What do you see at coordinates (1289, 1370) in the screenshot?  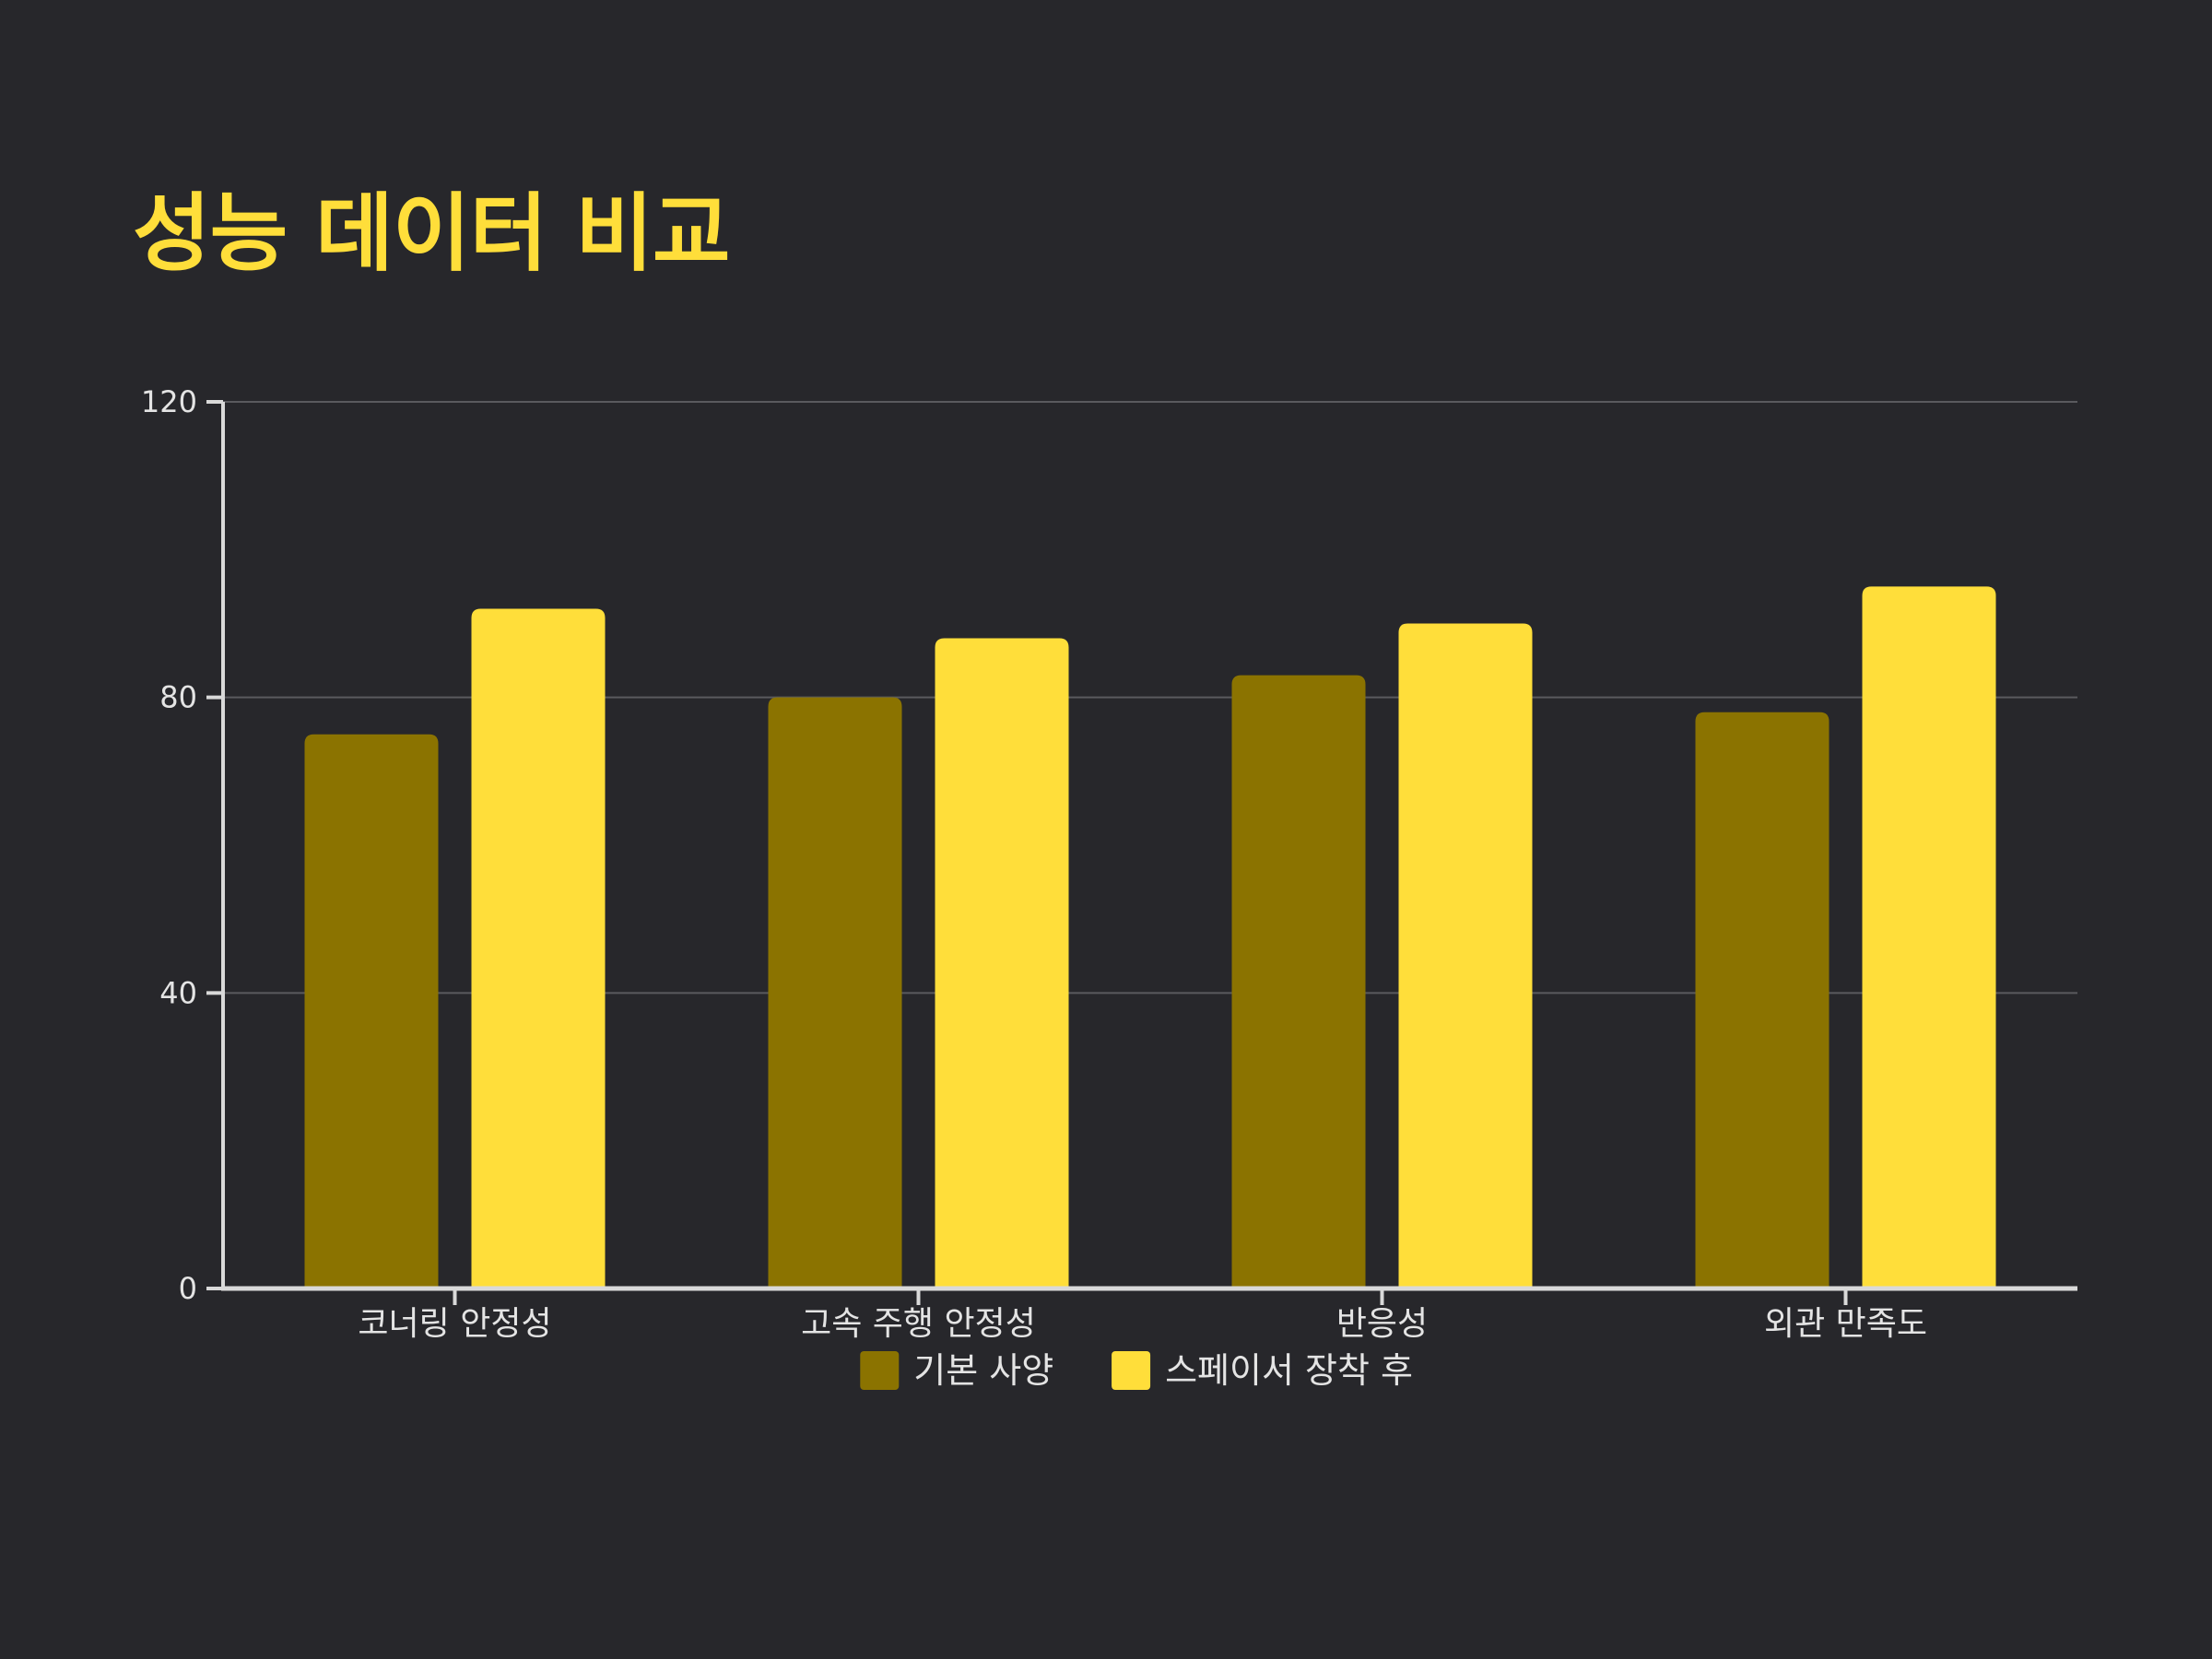 I see `legend-label: 스페이서 장착 후` at bounding box center [1289, 1370].